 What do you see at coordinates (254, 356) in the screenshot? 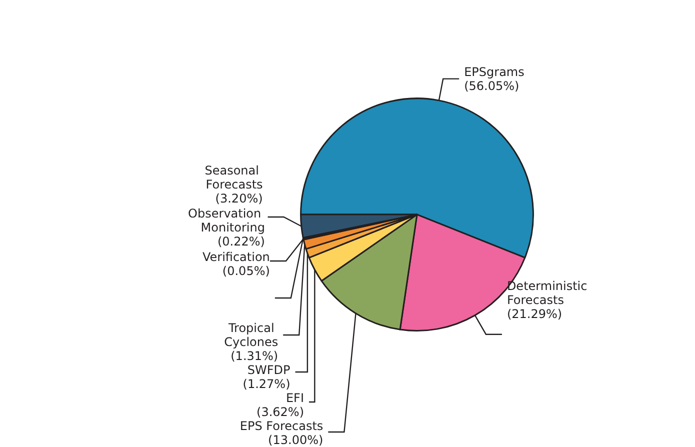
I see `data-label: (1.31%)` at bounding box center [254, 356].